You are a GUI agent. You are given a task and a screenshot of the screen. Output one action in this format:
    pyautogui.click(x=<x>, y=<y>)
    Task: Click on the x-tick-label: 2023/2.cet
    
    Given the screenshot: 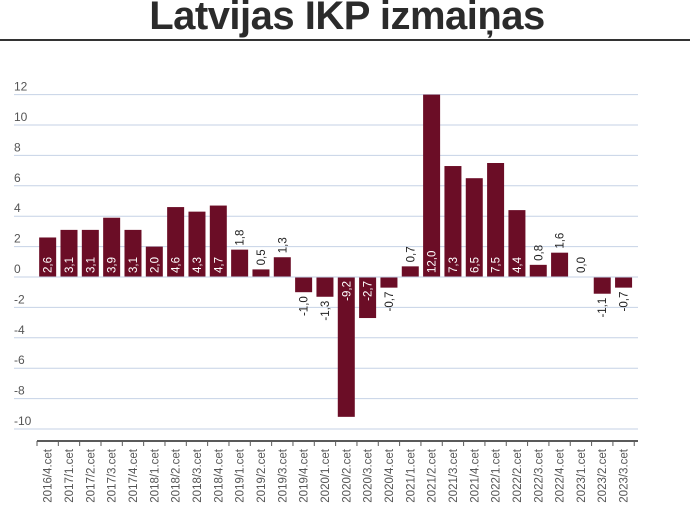 What is the action you would take?
    pyautogui.click(x=603, y=475)
    